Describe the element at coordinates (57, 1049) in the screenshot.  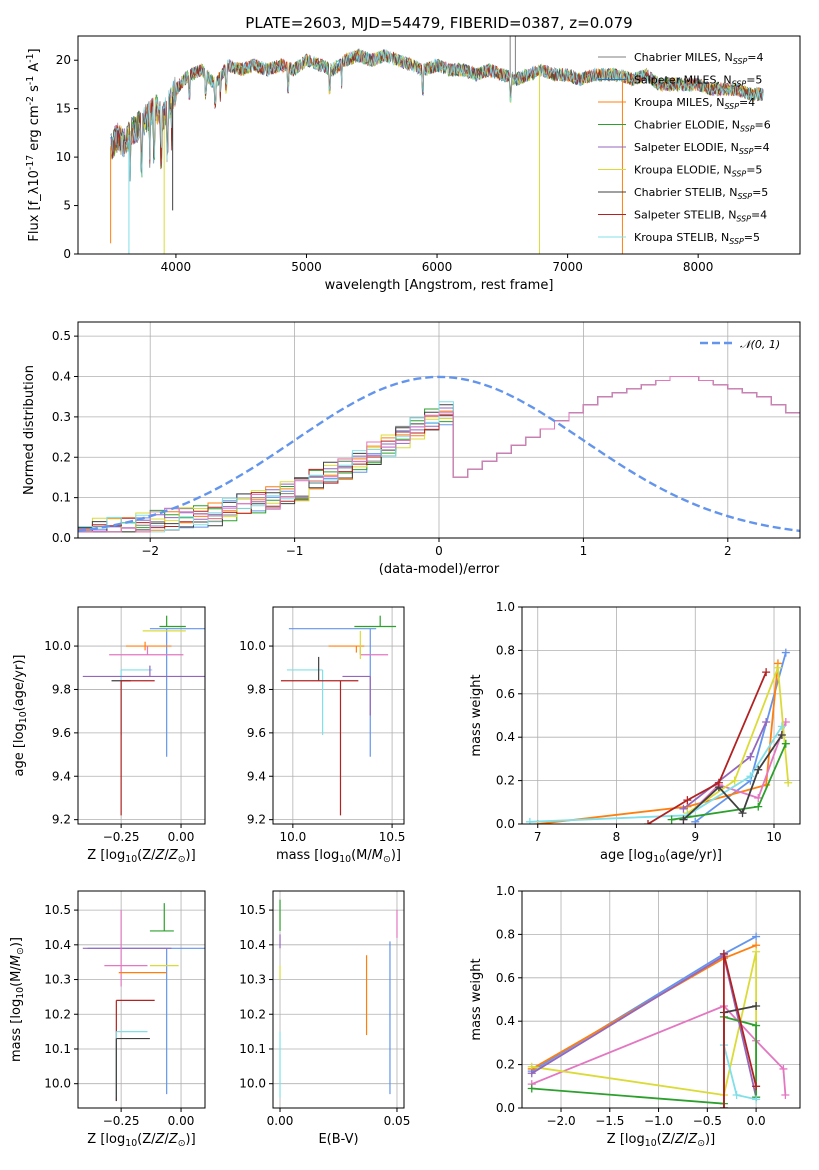
I see `y-tick-label: 10.1` at that location.